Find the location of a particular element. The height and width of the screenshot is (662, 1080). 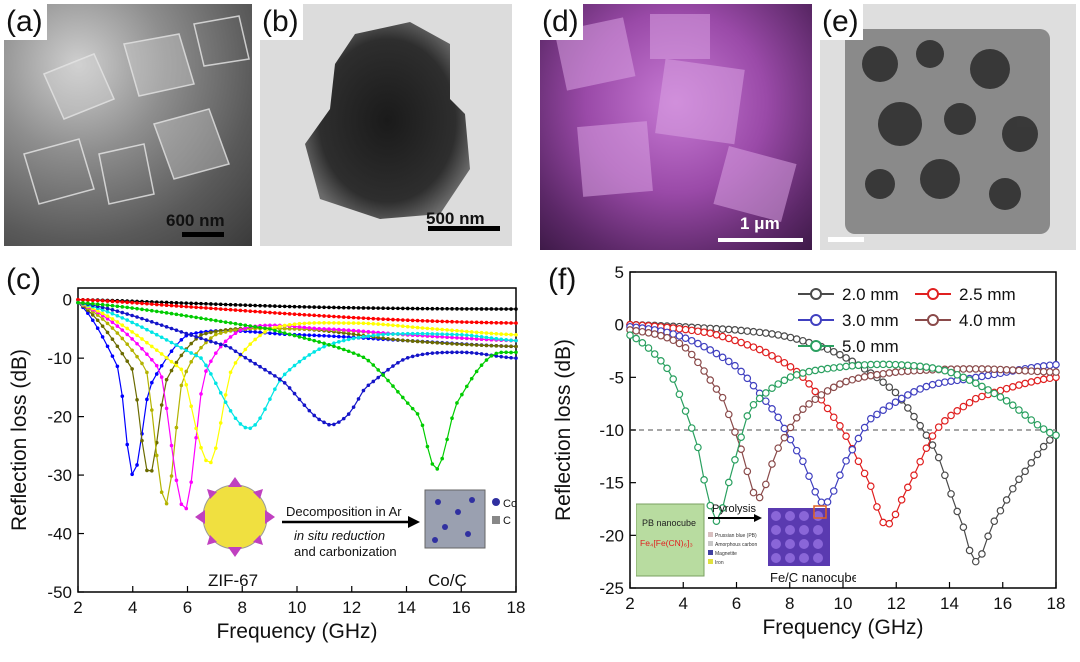

x-tick-label: 8 is located at coordinates (789, 603).